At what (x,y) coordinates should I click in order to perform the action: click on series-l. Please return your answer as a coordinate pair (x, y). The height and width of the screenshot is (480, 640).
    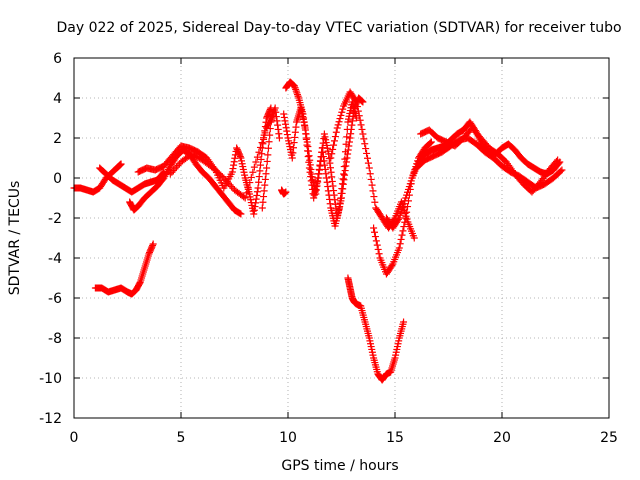
    Looking at the image, I should click on (372, 165).